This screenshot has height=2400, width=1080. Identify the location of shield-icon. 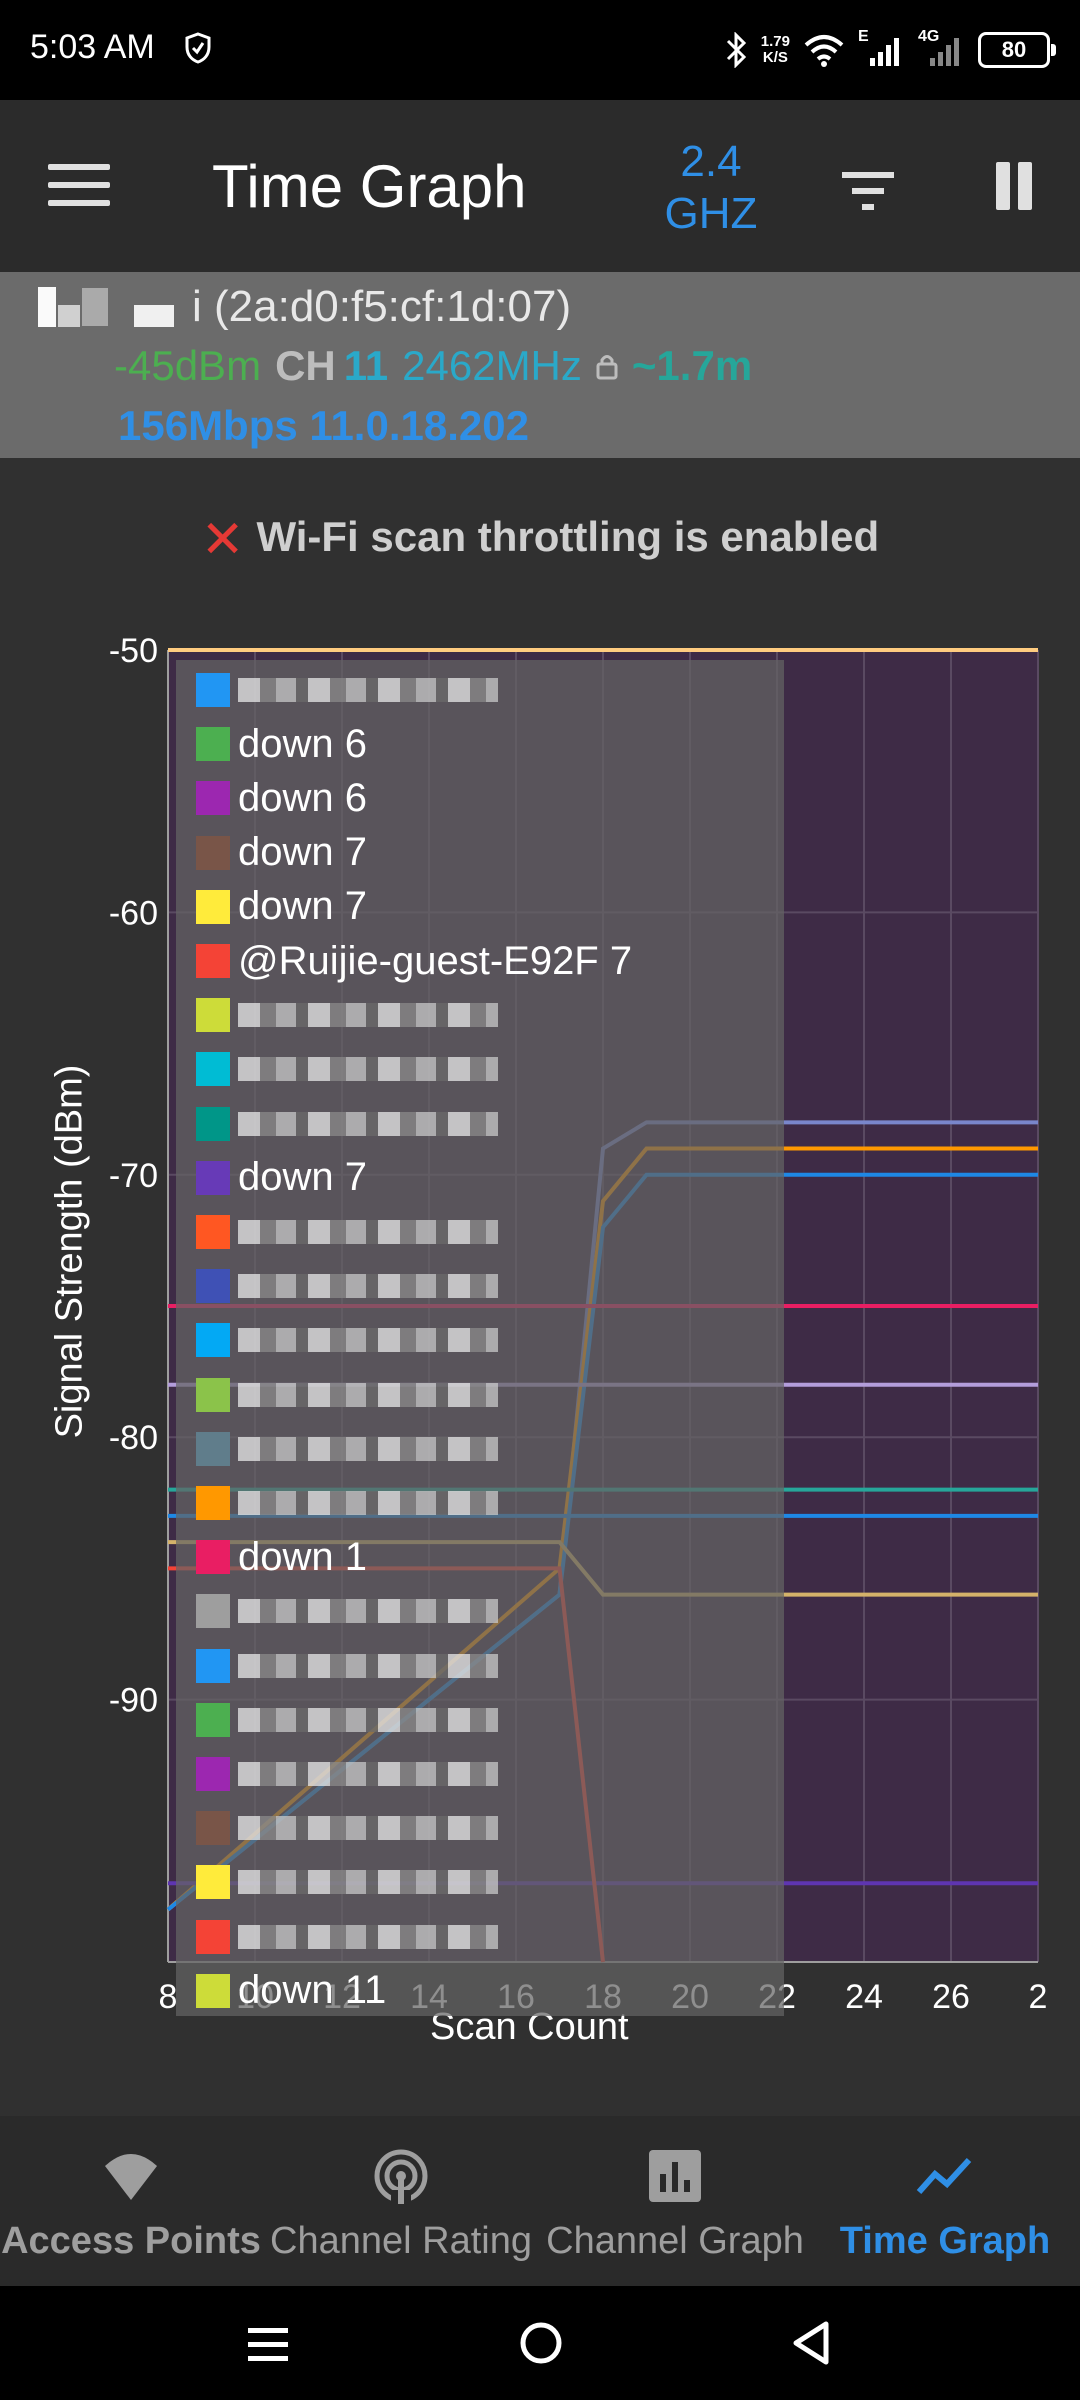
(198, 48).